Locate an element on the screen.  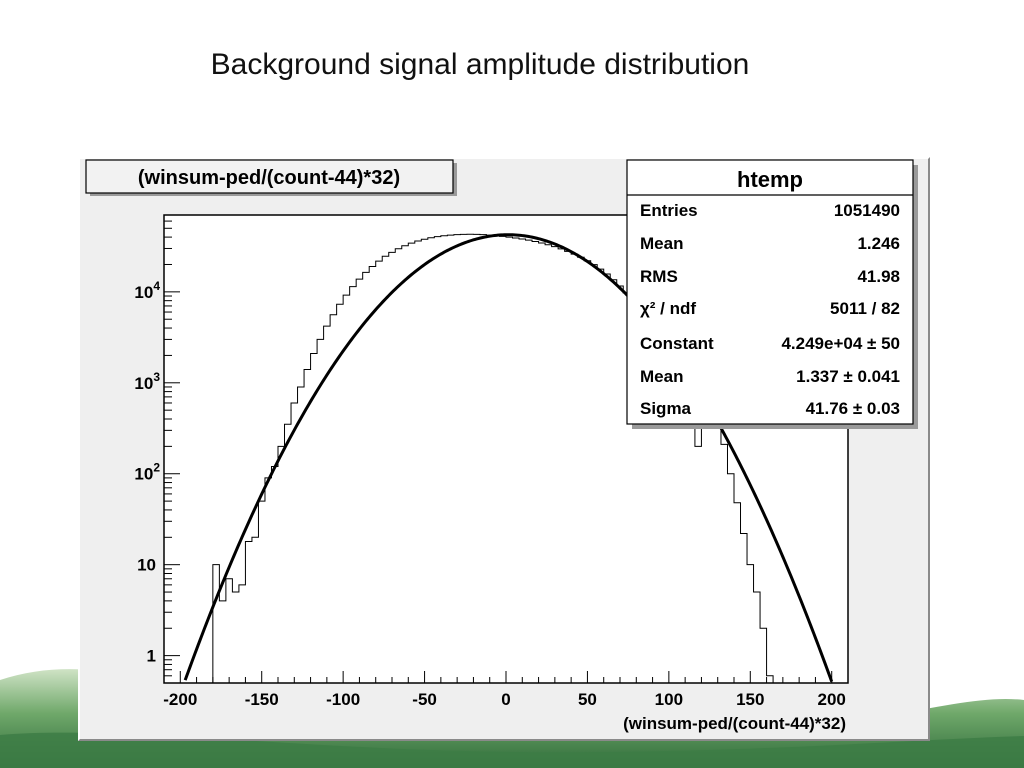
stats-row-value: 5011 / 82 is located at coordinates (865, 308).